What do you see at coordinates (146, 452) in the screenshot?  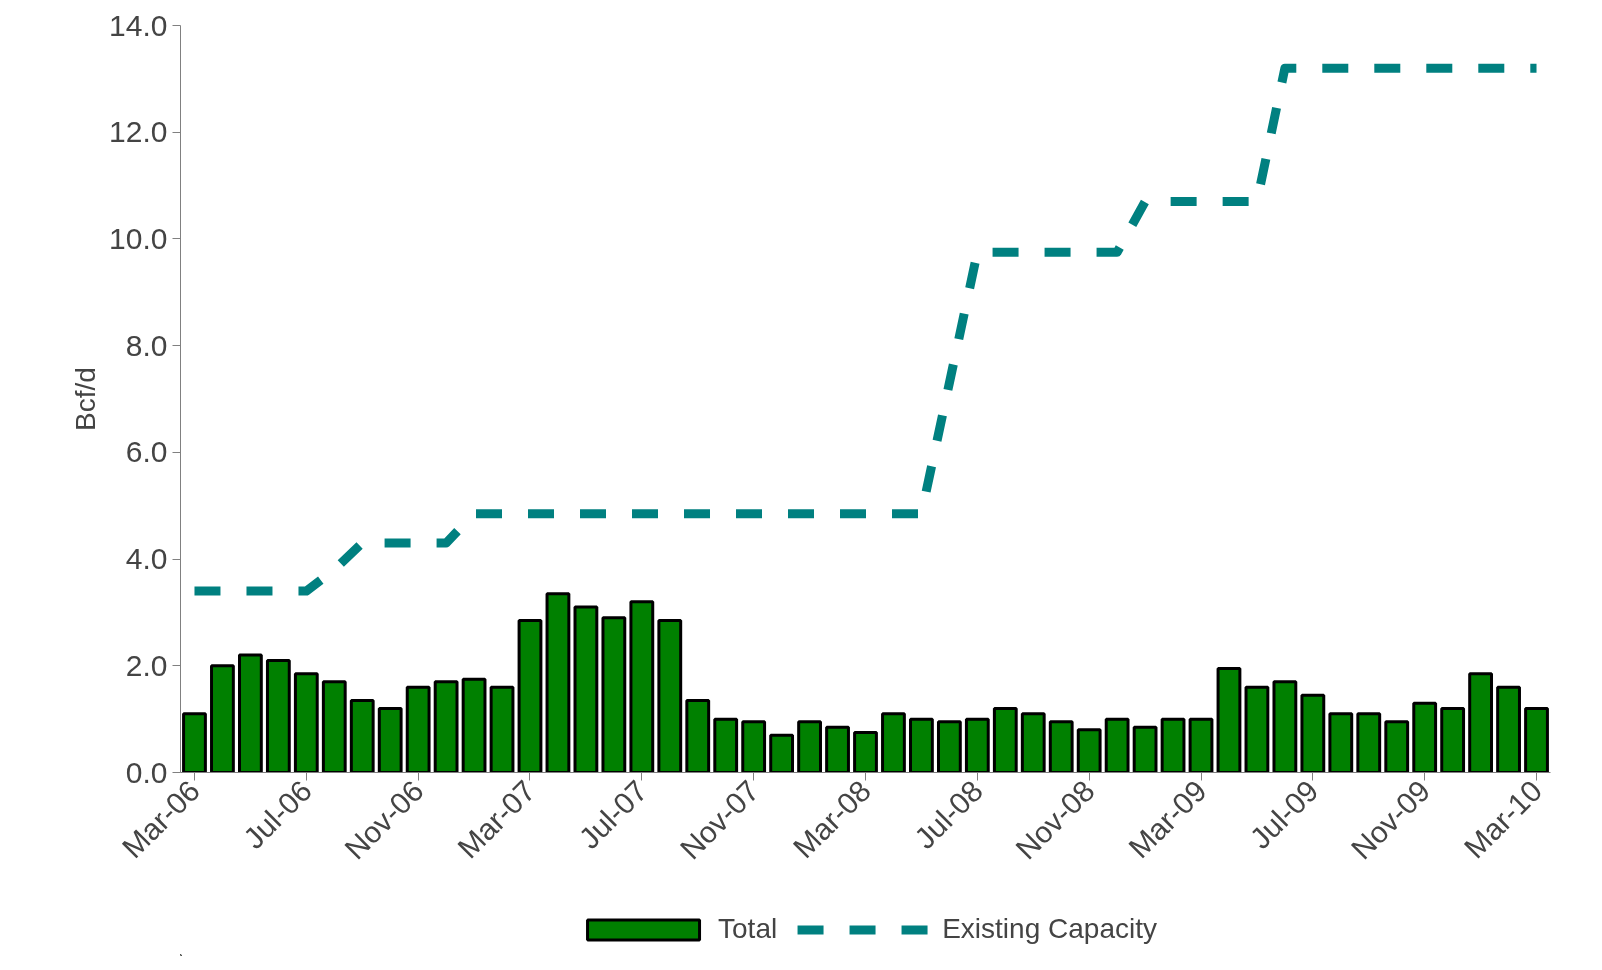 I see `y-tick-label: 6.0` at bounding box center [146, 452].